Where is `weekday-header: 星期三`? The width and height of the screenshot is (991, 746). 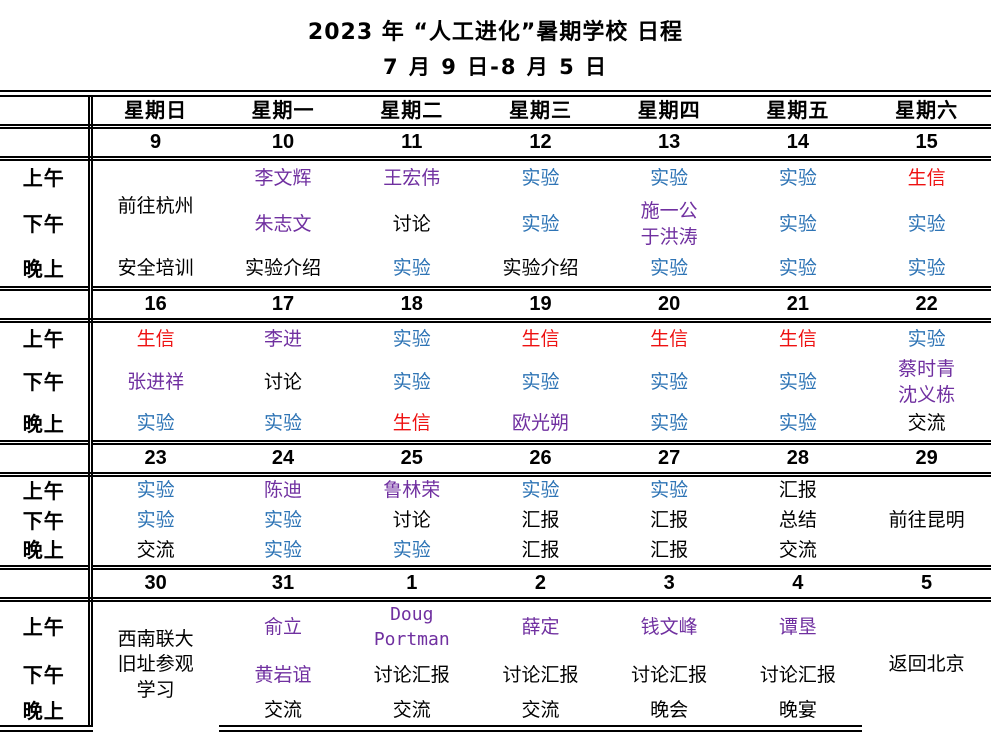
weekday-header: 星期三 is located at coordinates (540, 109).